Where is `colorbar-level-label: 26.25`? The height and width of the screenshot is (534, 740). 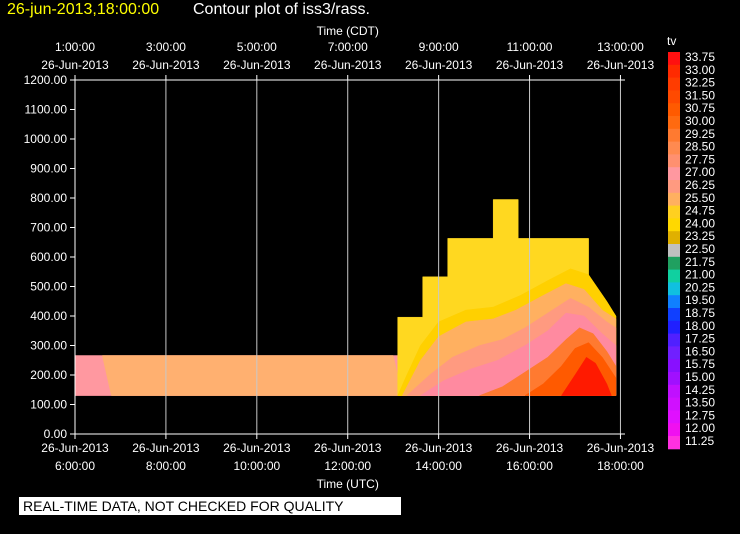
colorbar-level-label: 26.25 is located at coordinates (700, 185).